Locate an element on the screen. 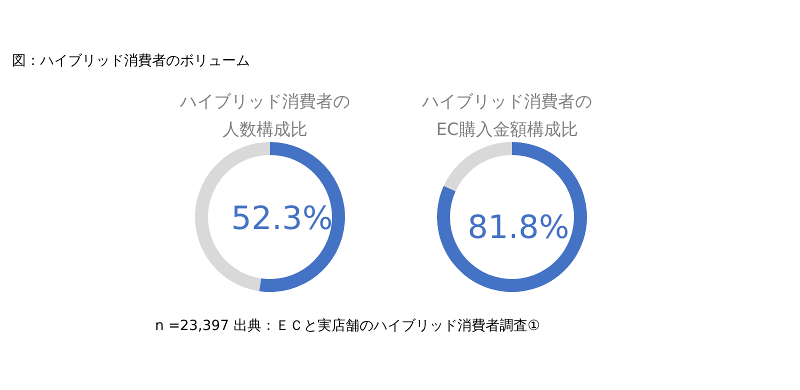 The image size is (800, 390). data-label: 81.8% is located at coordinates (519, 227).